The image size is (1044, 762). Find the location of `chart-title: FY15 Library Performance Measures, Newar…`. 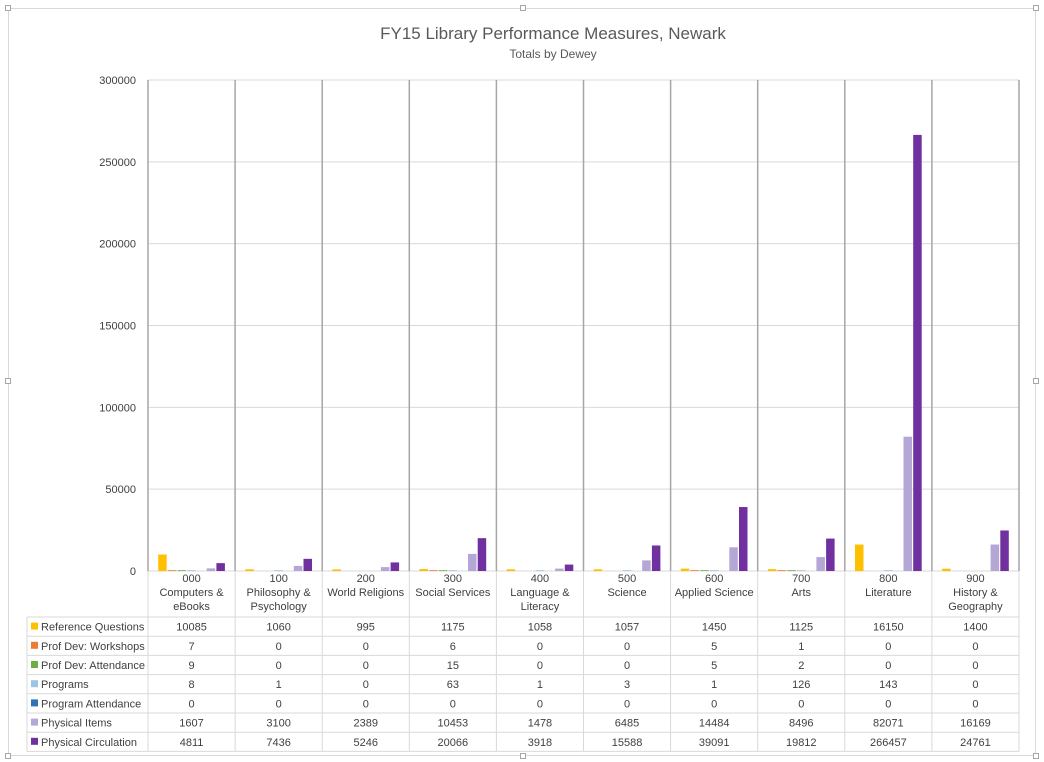

chart-title: FY15 Library Performance Measures, Newar… is located at coordinates (553, 33).